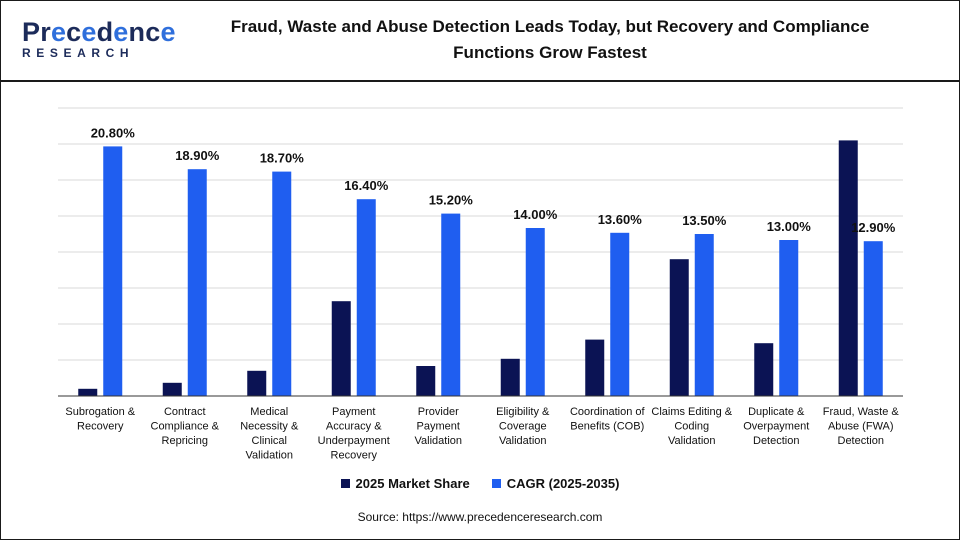  I want to click on category-label-line: Duplicate &, so click(776, 412).